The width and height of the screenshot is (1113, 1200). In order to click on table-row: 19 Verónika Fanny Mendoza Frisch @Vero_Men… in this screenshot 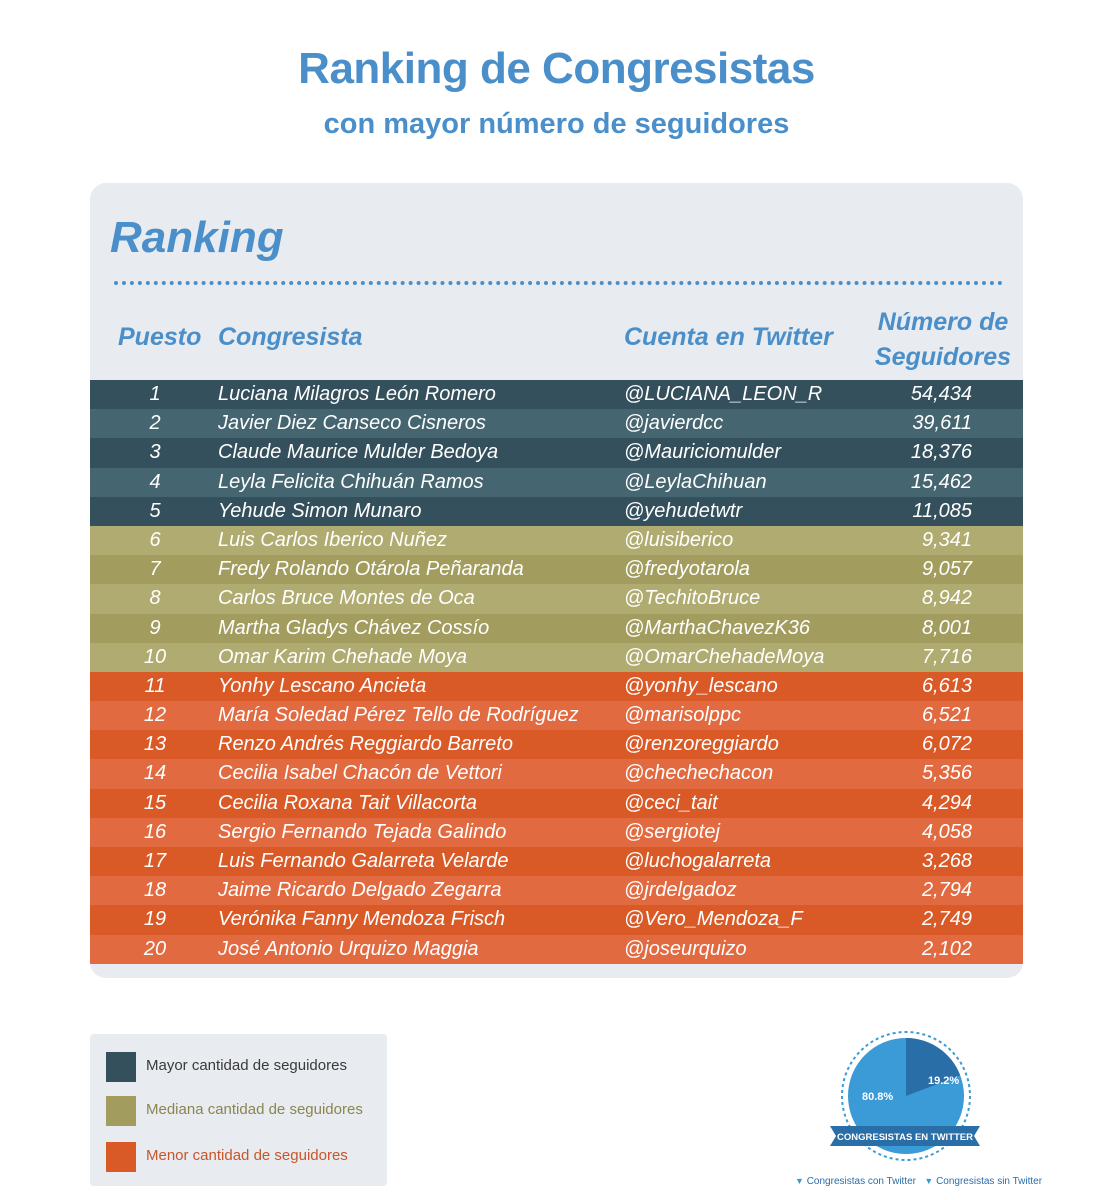, I will do `click(556, 920)`.